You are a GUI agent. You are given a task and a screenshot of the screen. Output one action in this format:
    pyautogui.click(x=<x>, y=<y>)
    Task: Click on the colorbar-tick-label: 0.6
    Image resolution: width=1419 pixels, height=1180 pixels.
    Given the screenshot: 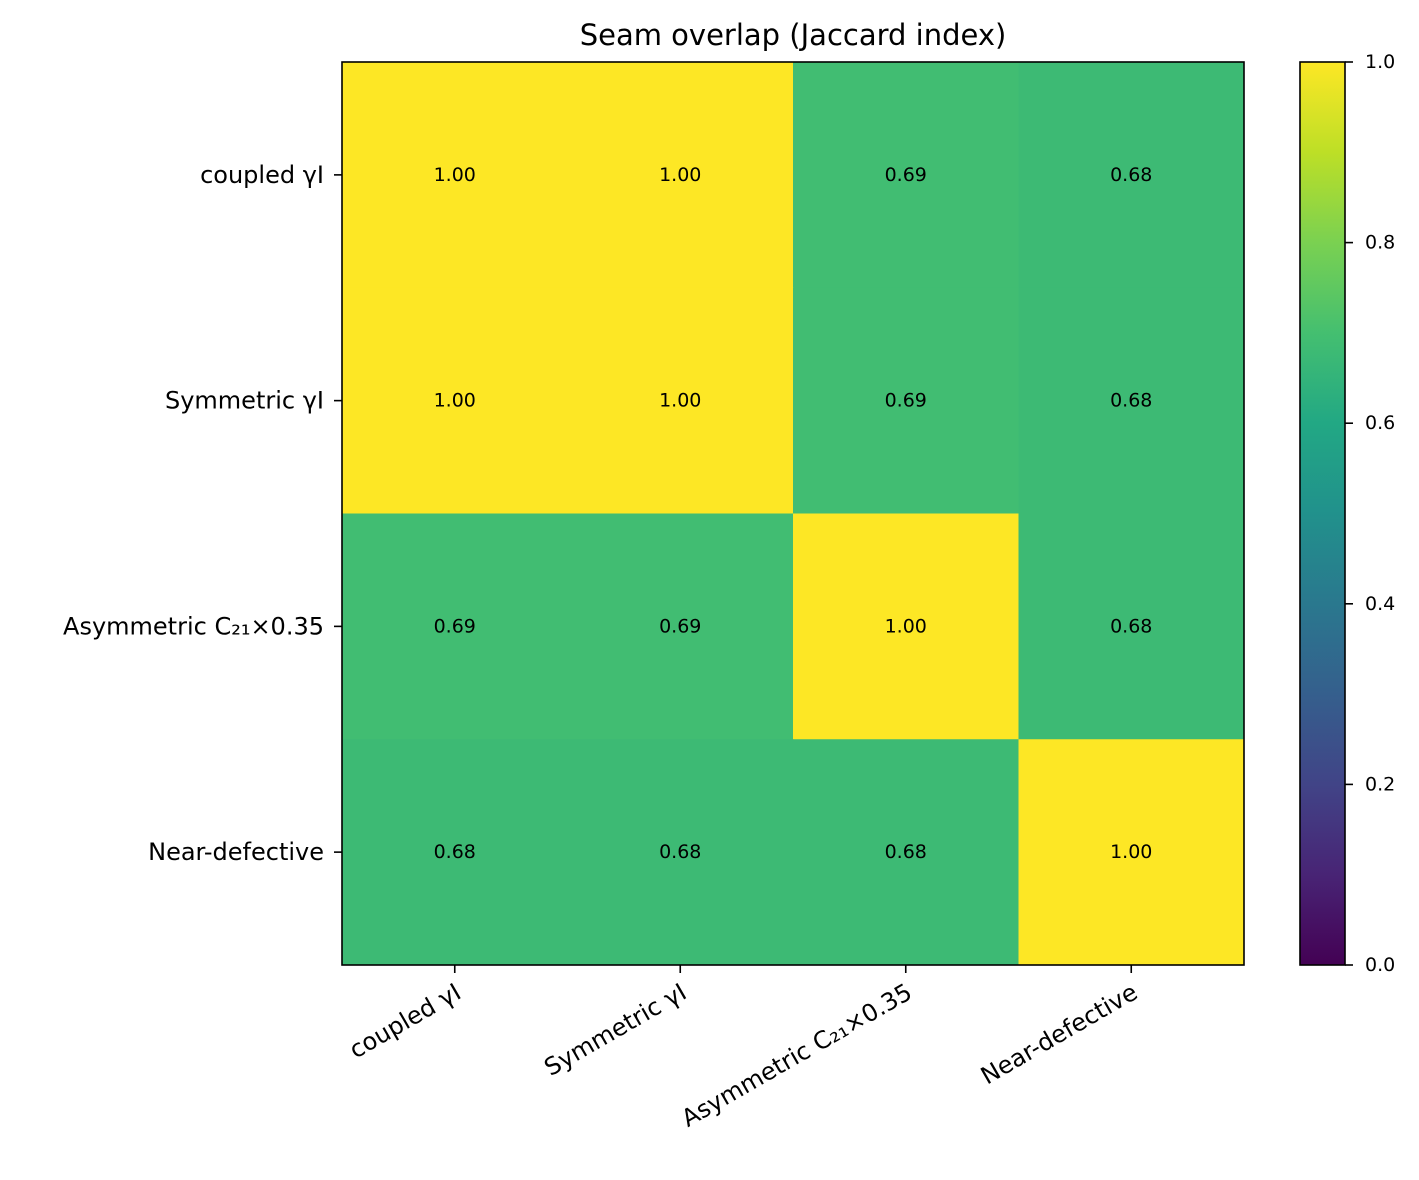 What is the action you would take?
    pyautogui.click(x=1380, y=423)
    